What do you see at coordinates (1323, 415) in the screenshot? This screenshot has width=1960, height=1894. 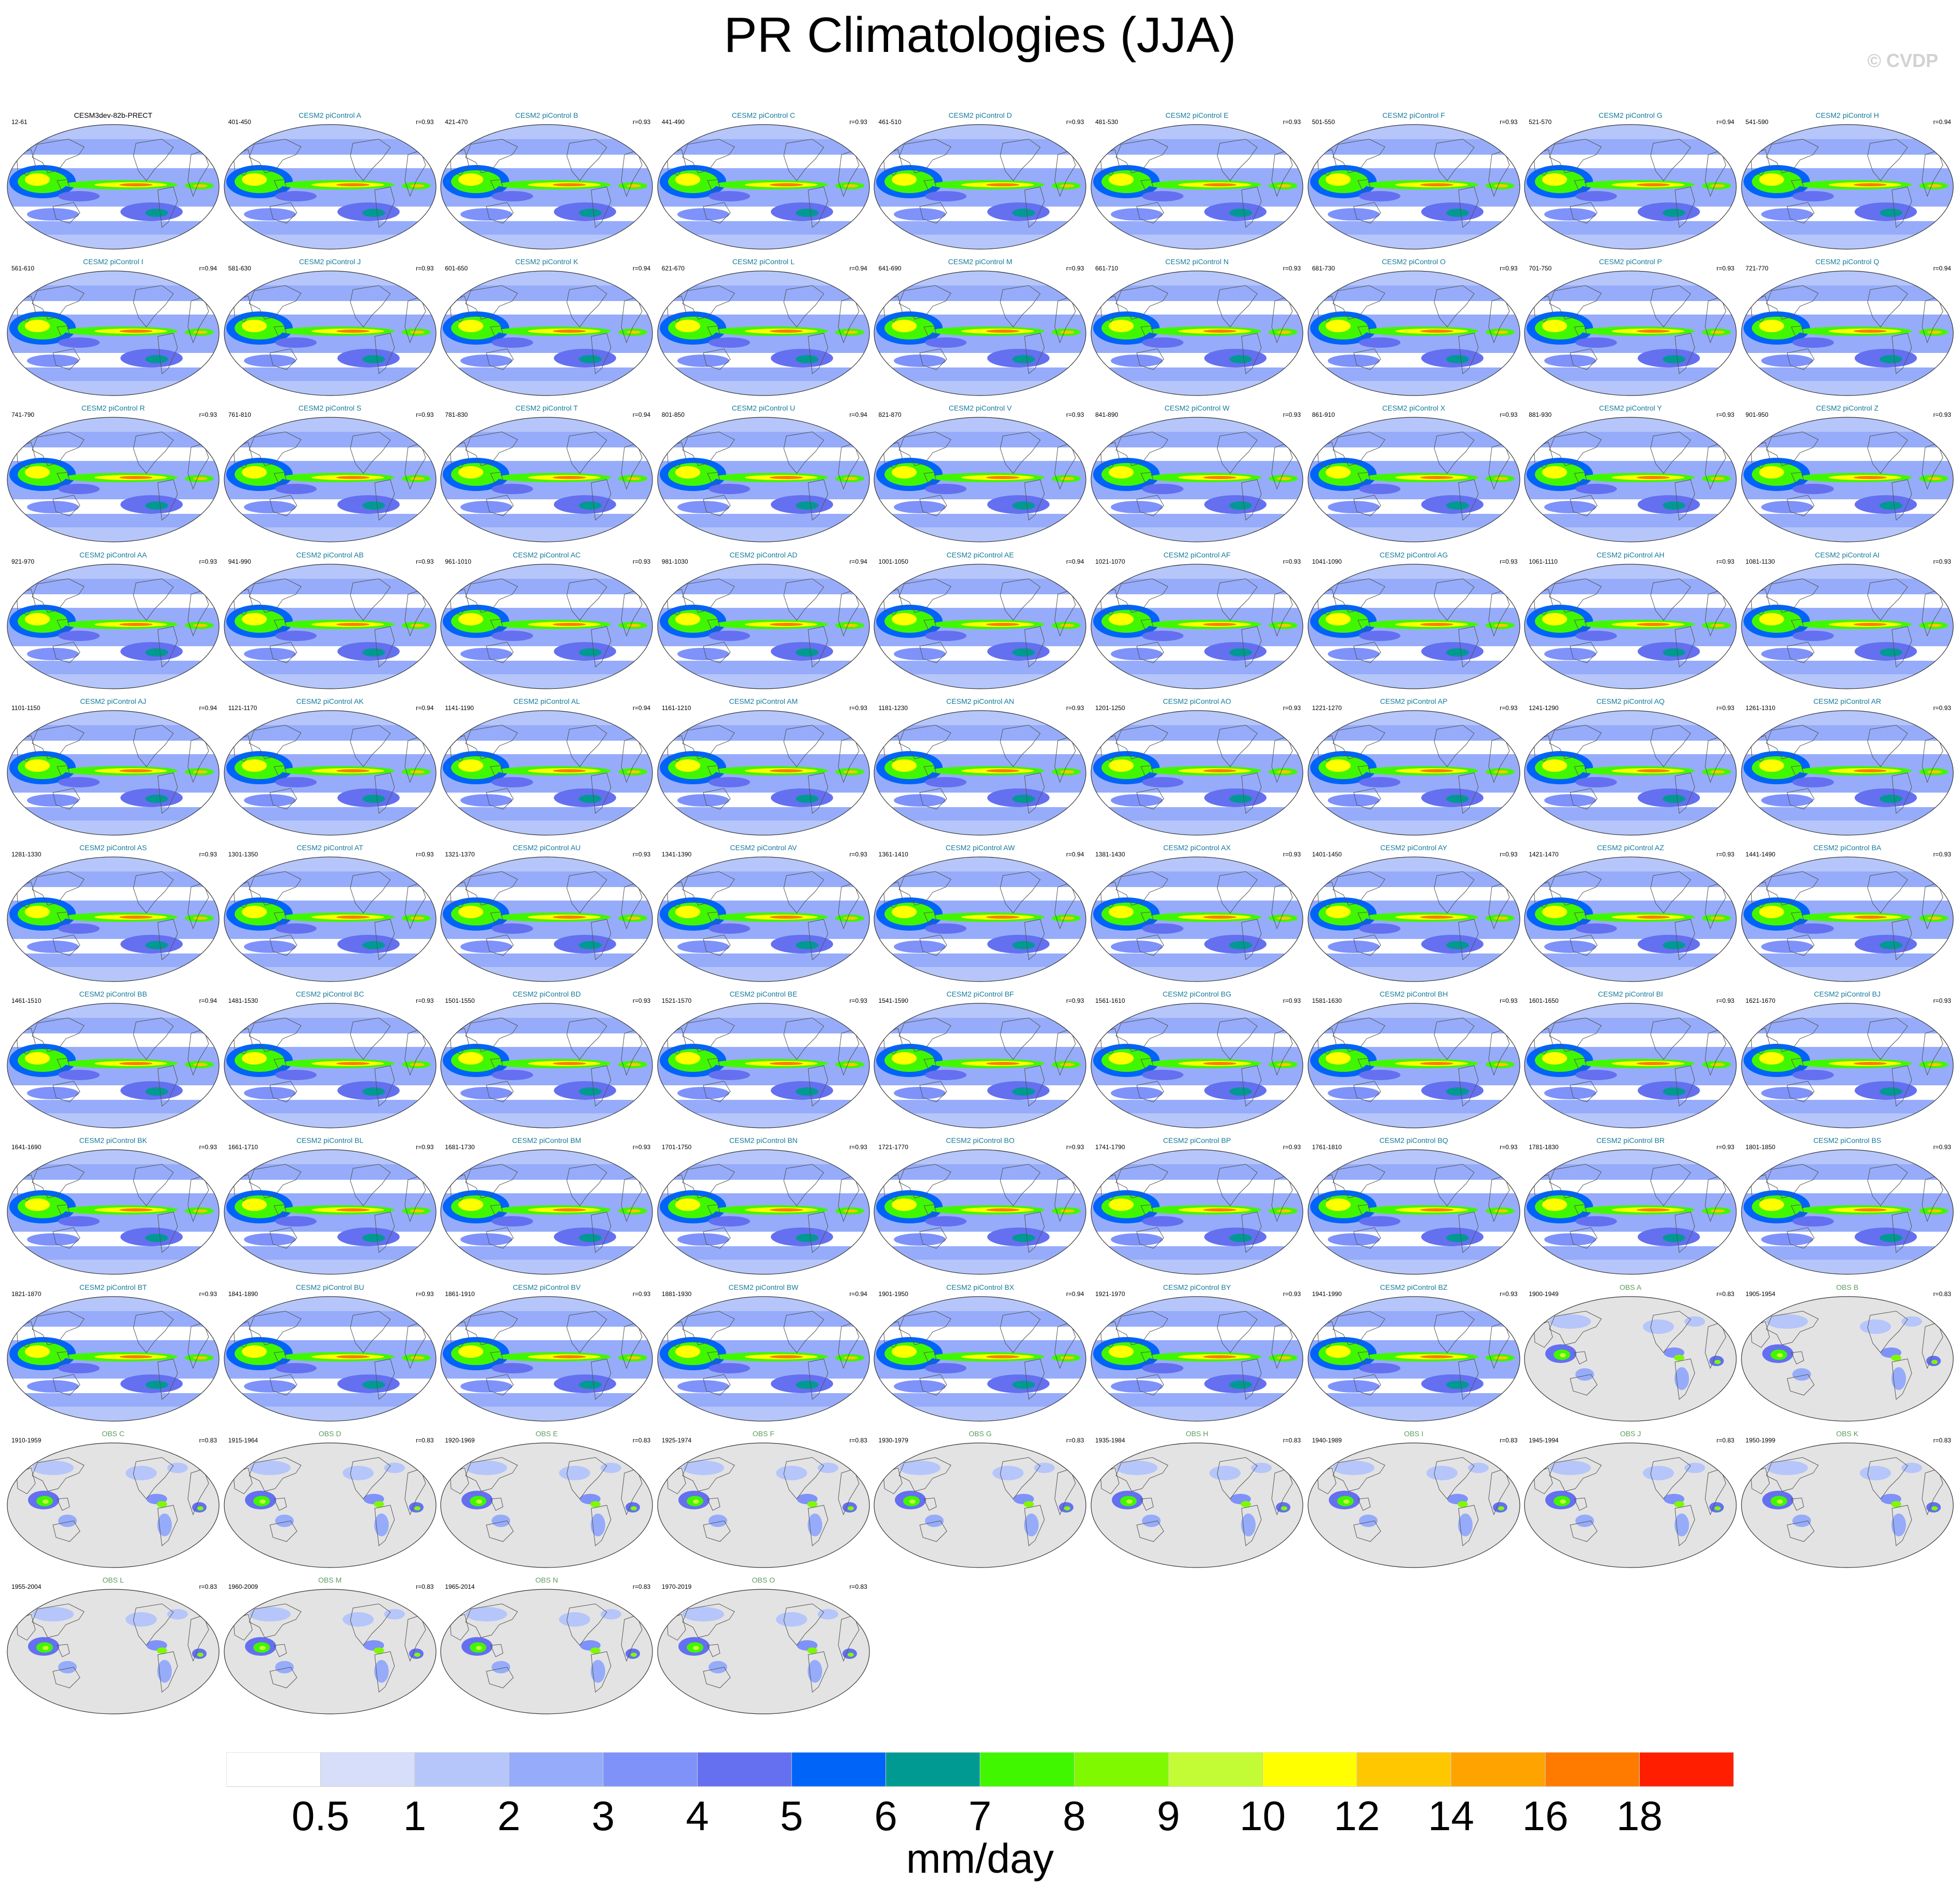 I see `panel-years: 861-910` at bounding box center [1323, 415].